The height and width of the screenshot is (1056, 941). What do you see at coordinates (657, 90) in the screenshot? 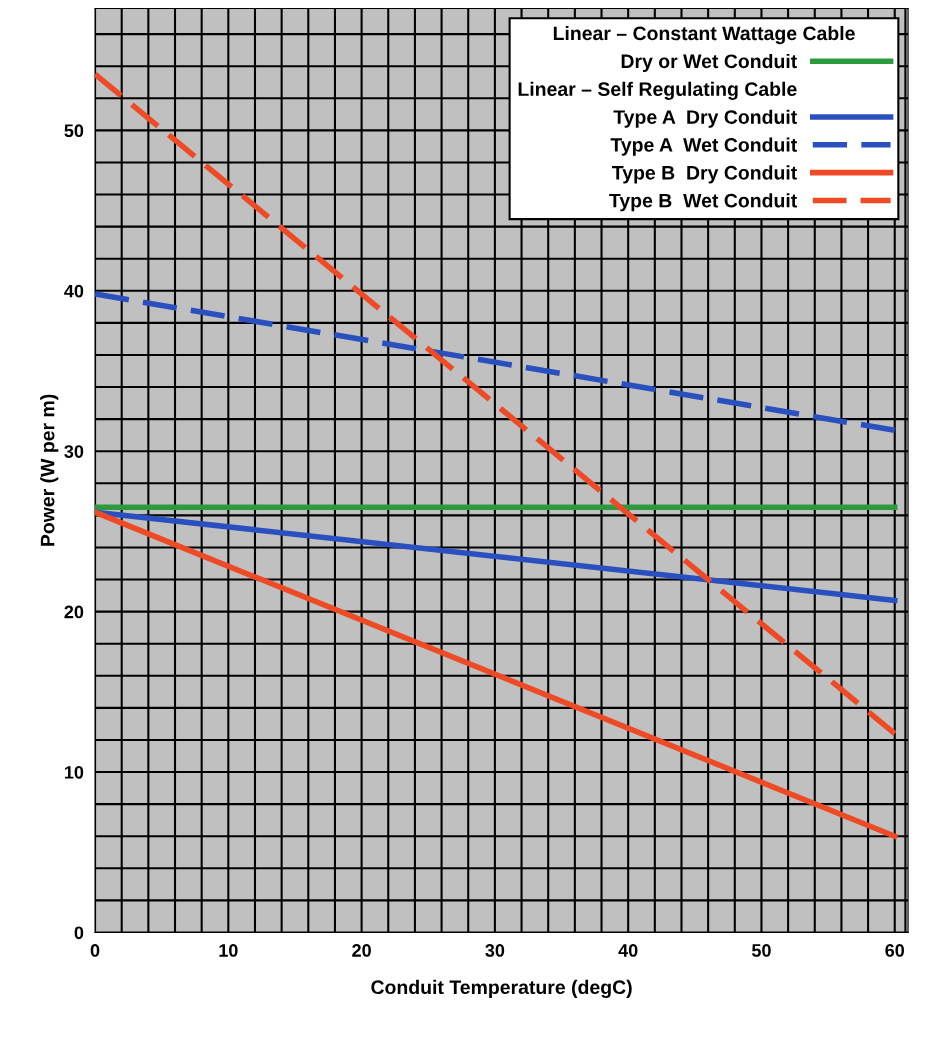
I see `annotation: Linear – Self Regulating Cable` at bounding box center [657, 90].